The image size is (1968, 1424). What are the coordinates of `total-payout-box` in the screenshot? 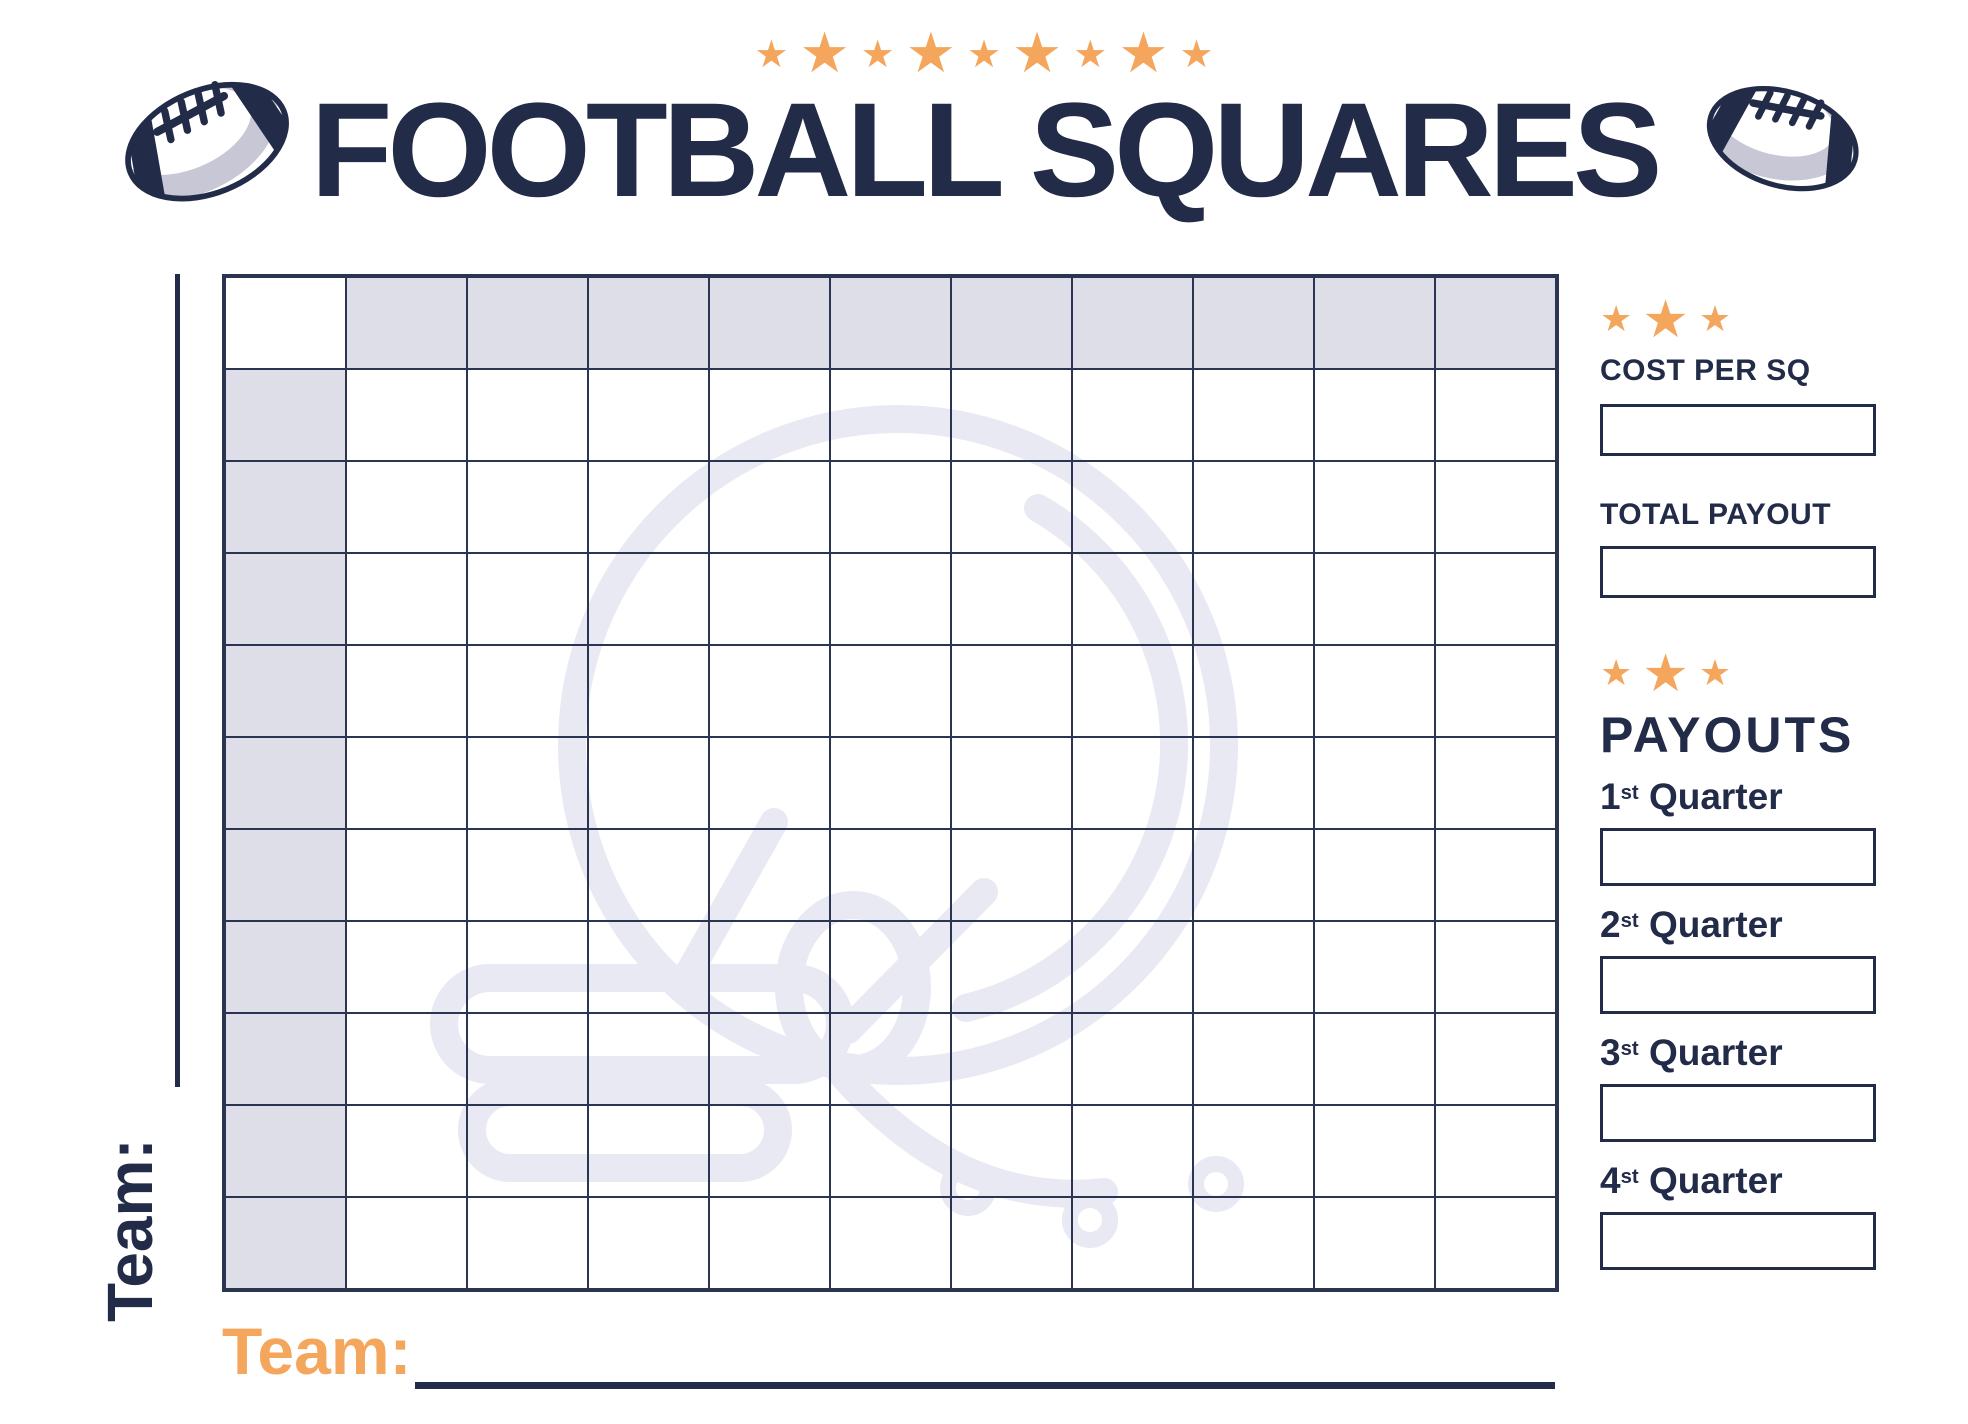 It's located at (1738, 572).